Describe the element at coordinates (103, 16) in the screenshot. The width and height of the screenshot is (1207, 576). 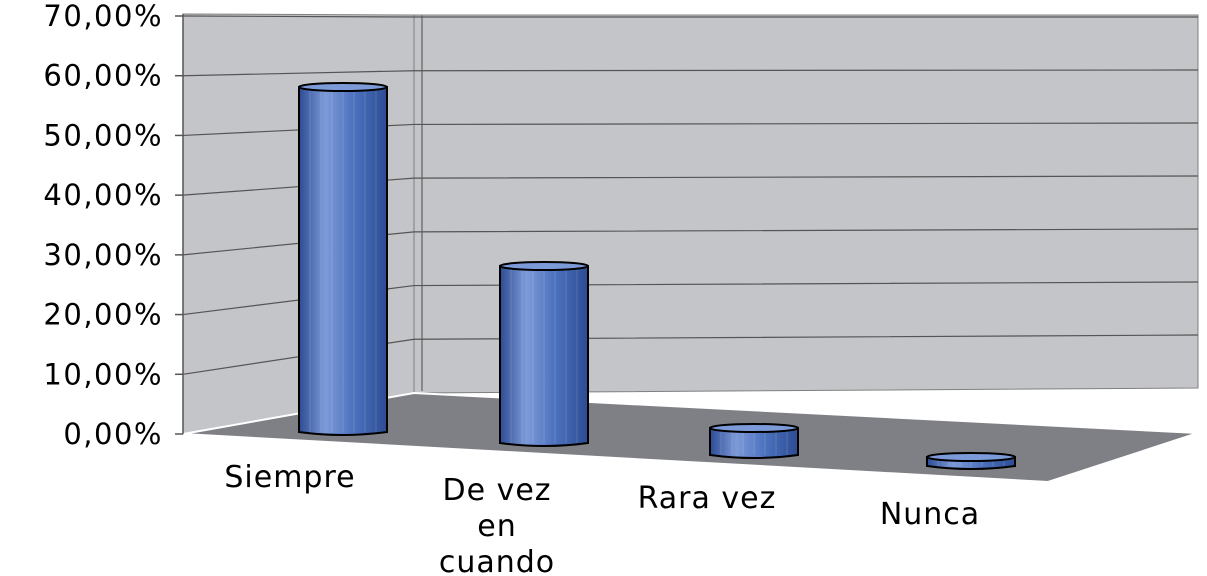
I see `y-tick-label: 70,00%` at that location.